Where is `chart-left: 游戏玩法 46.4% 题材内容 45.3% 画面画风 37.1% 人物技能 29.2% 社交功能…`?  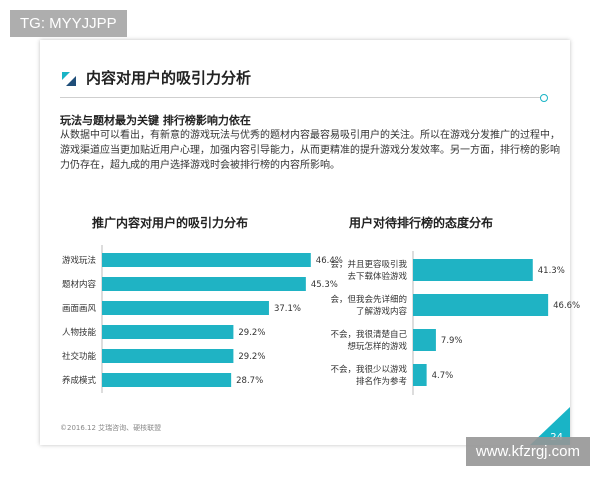
chart-left: 游戏玩法 46.4% 题材内容 45.3% 画面画风 37.1% 人物技能 29.2% 社交功能… is located at coordinates (202, 319).